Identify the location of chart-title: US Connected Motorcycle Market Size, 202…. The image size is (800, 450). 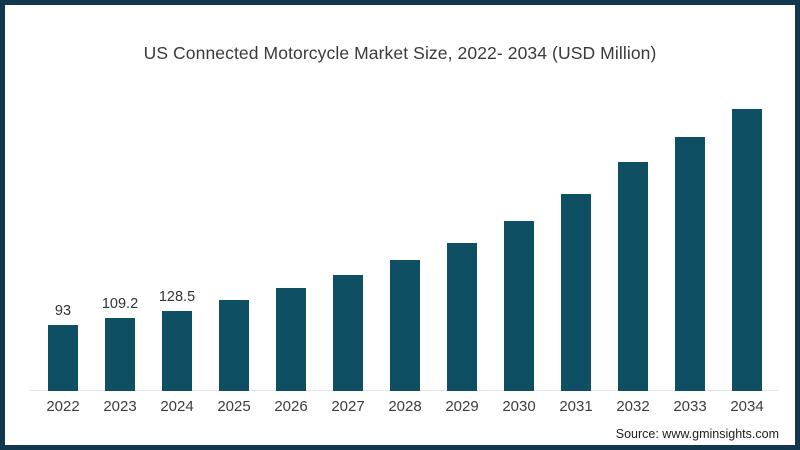
(400, 53).